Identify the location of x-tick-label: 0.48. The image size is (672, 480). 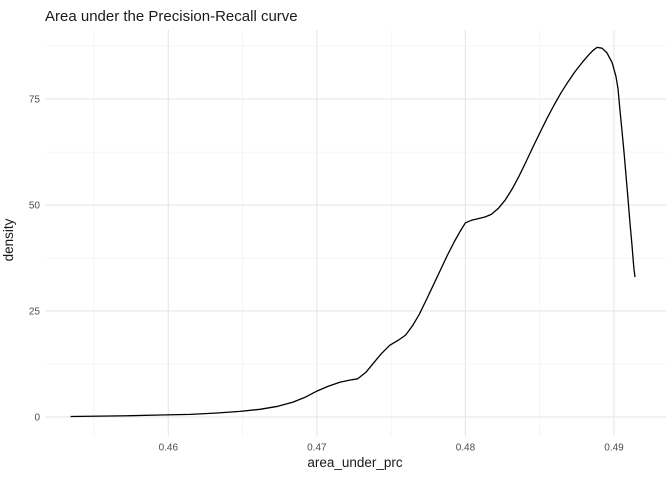
(466, 448).